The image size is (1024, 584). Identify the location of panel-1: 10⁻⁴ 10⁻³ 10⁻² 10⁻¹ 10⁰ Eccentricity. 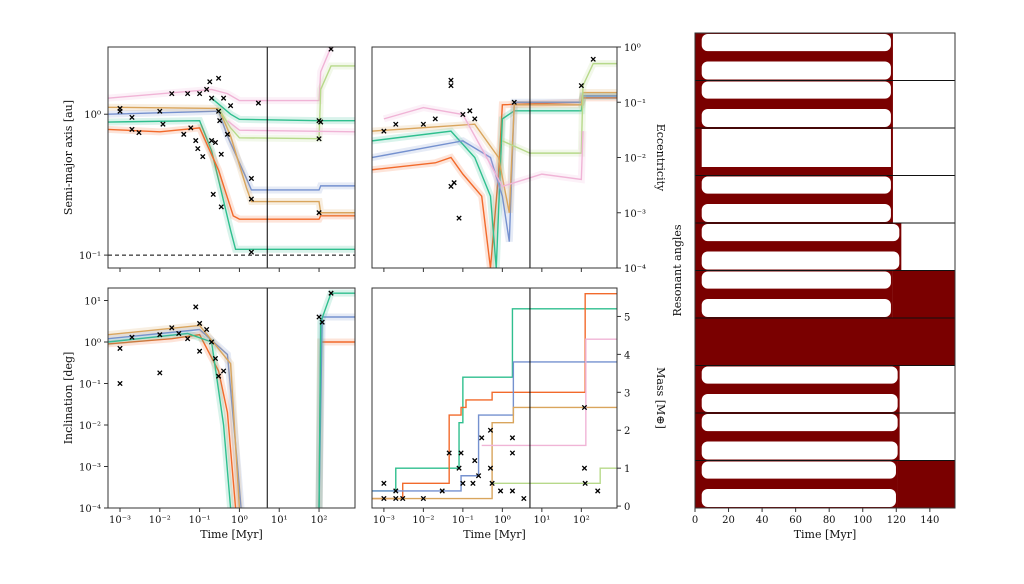
(519, 159).